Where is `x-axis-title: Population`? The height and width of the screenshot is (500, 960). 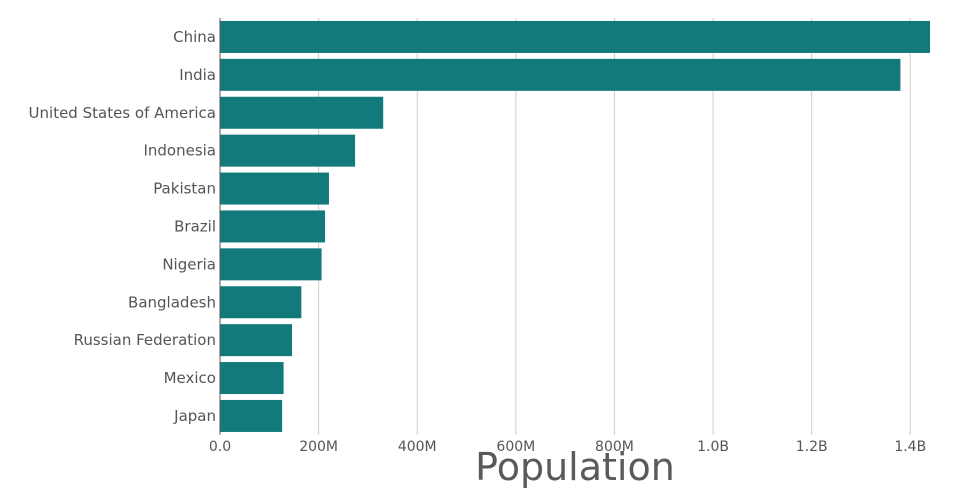 x-axis-title: Population is located at coordinates (575, 467).